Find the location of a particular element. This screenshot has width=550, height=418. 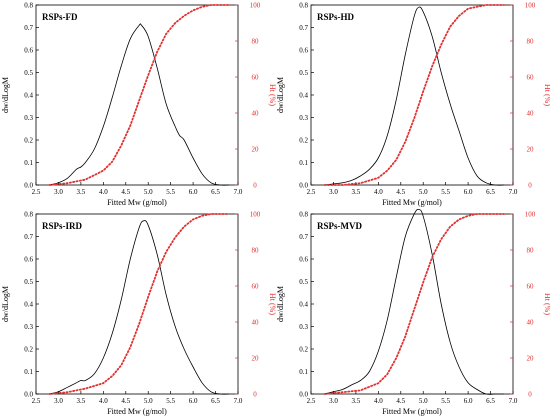

chart-title: RSPs-MVD is located at coordinates (339, 226).